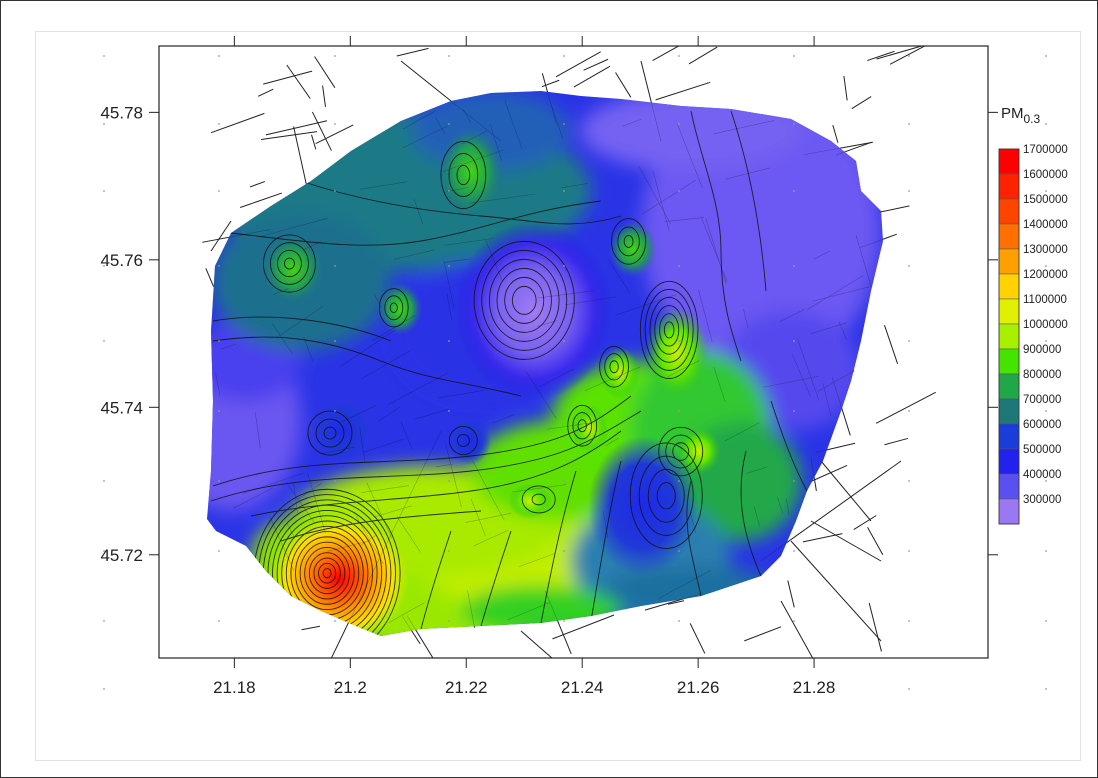 The height and width of the screenshot is (778, 1098). What do you see at coordinates (1009, 336) in the screenshot?
I see `colorbar-outline` at bounding box center [1009, 336].